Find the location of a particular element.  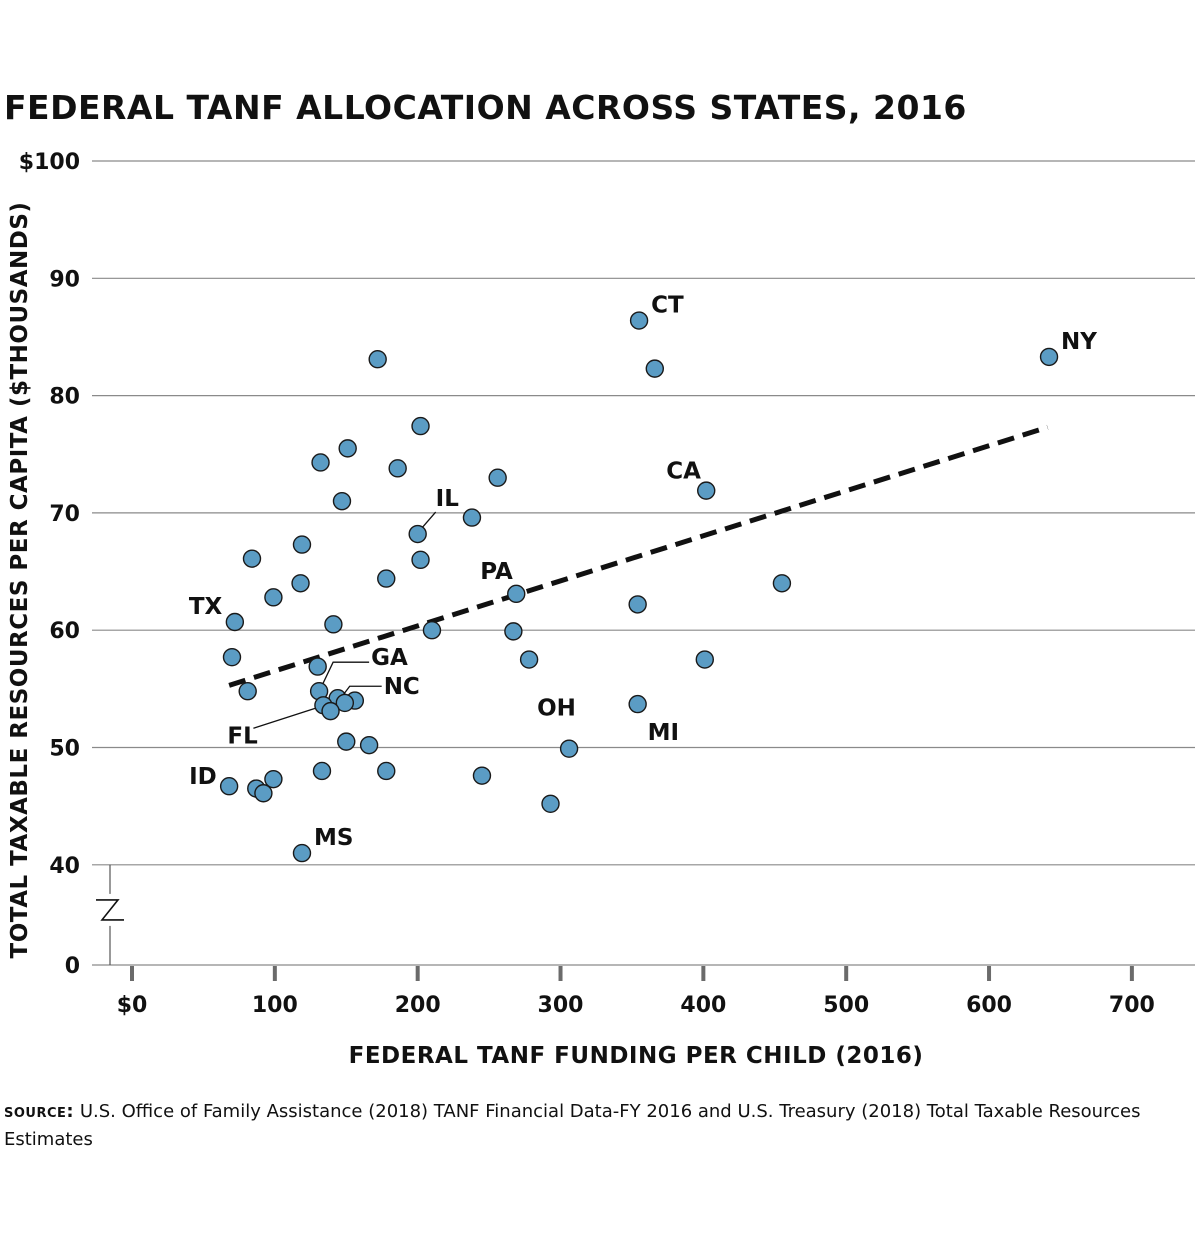

axis-break-marker is located at coordinates (110, 910).